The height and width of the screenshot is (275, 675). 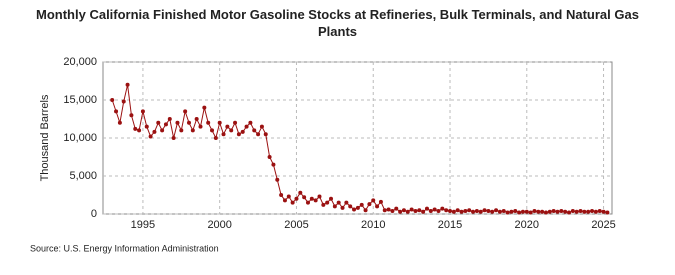 I want to click on x-tick-label: 2000, so click(x=219, y=225).